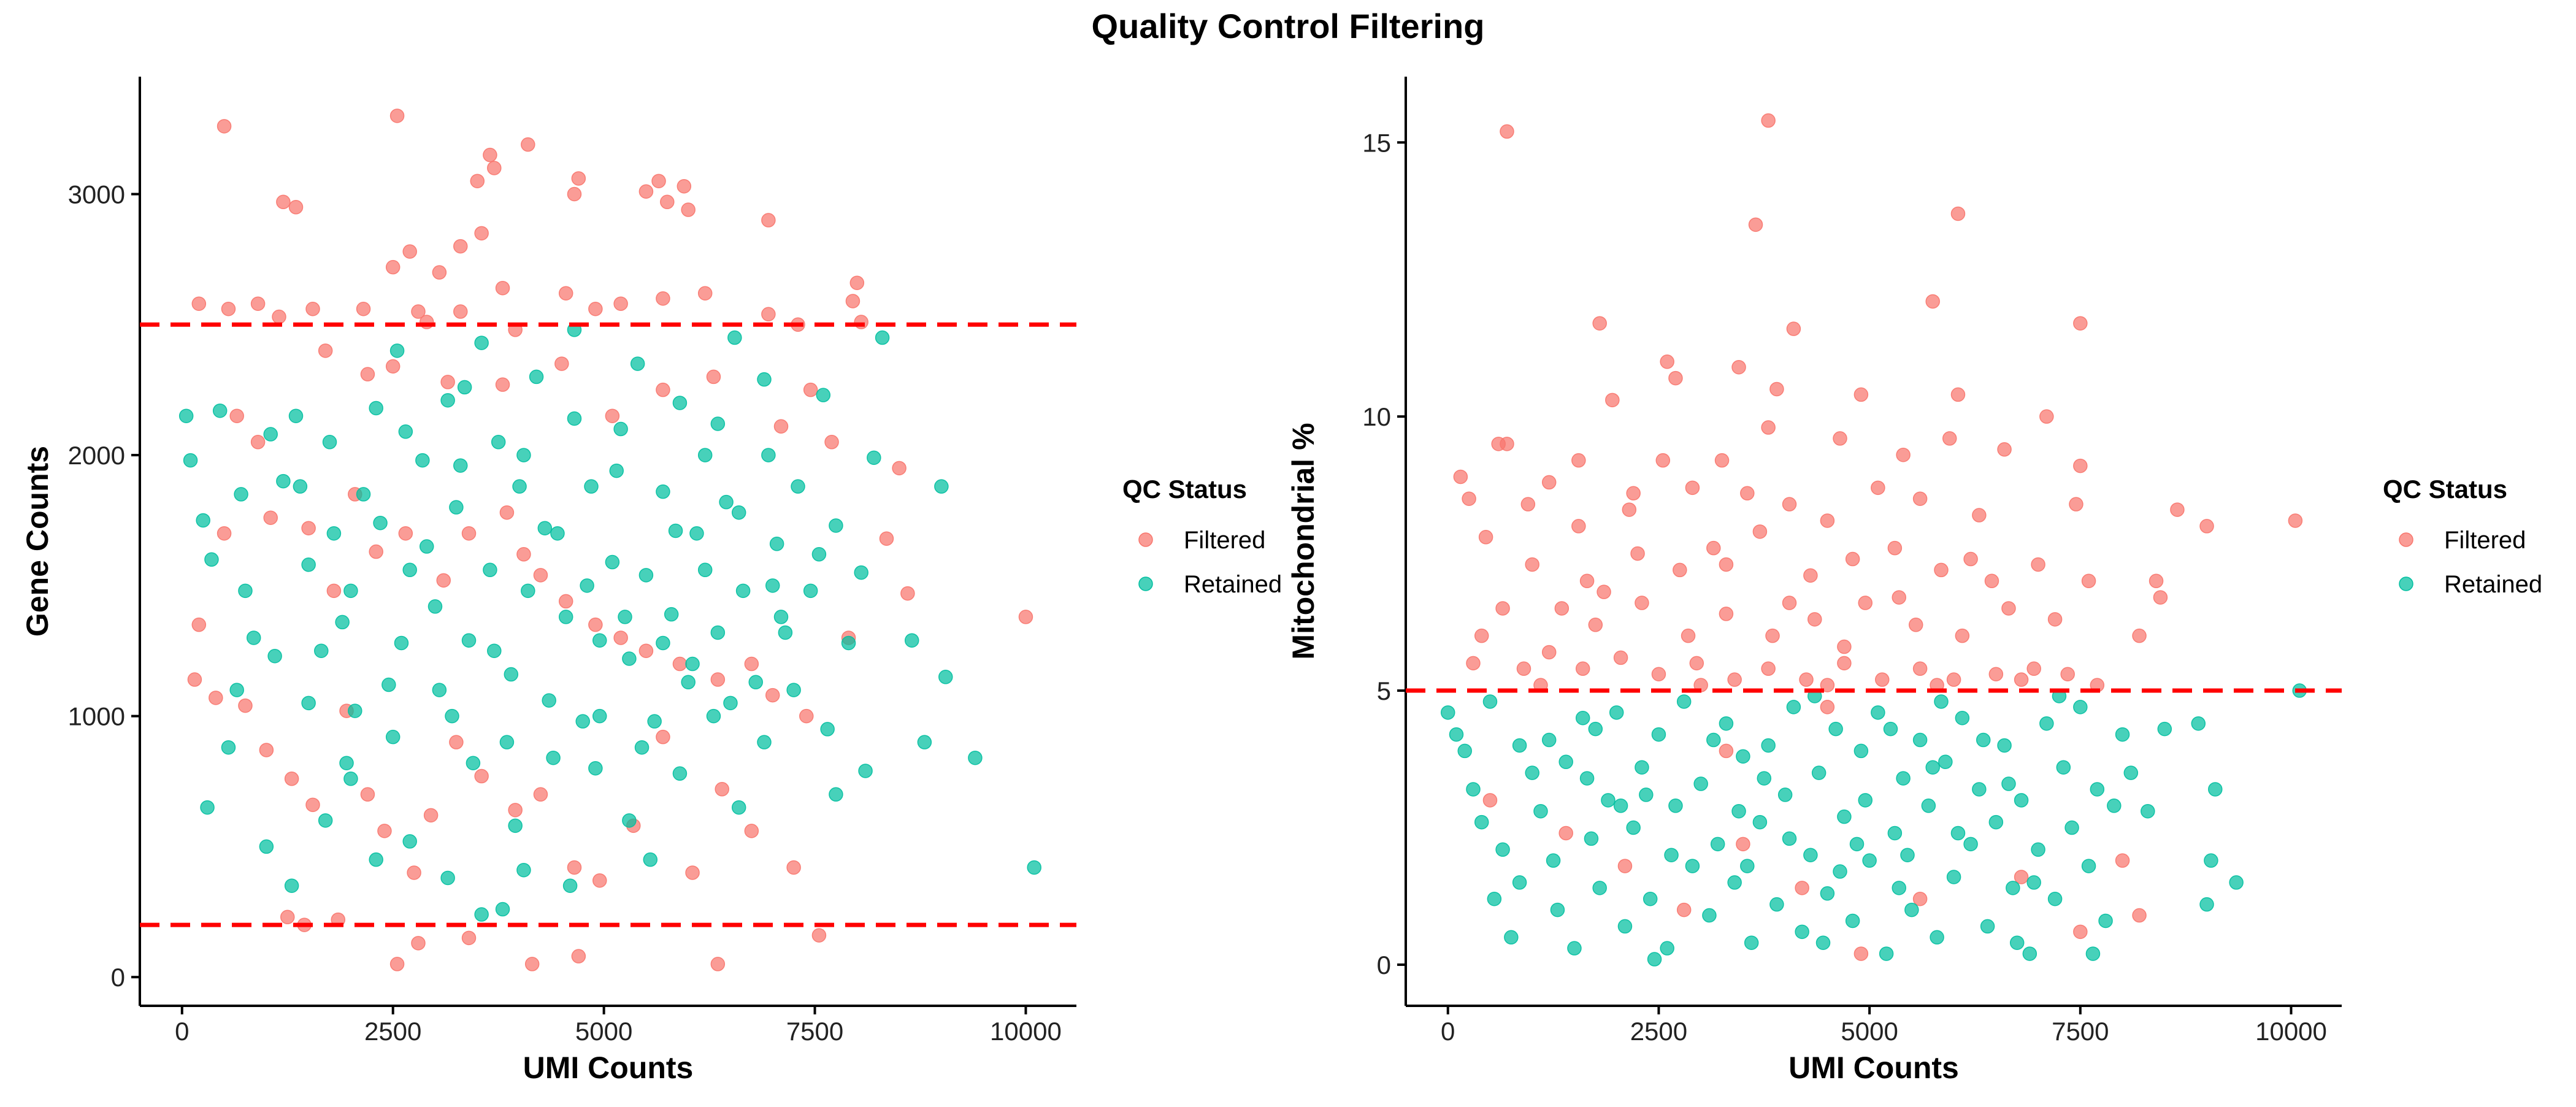 This screenshot has width=2576, height=1107. Describe the element at coordinates (2406, 539) in the screenshot. I see `legend-key-filtered` at that location.